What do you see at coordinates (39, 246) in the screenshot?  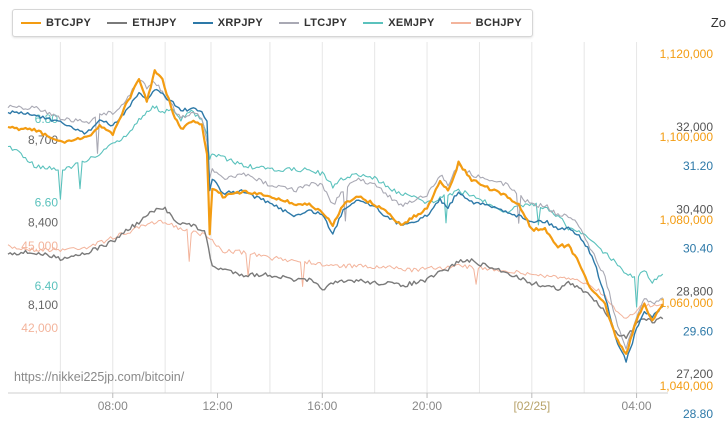 I see `axis-label-bchjpy: 45,000` at bounding box center [39, 246].